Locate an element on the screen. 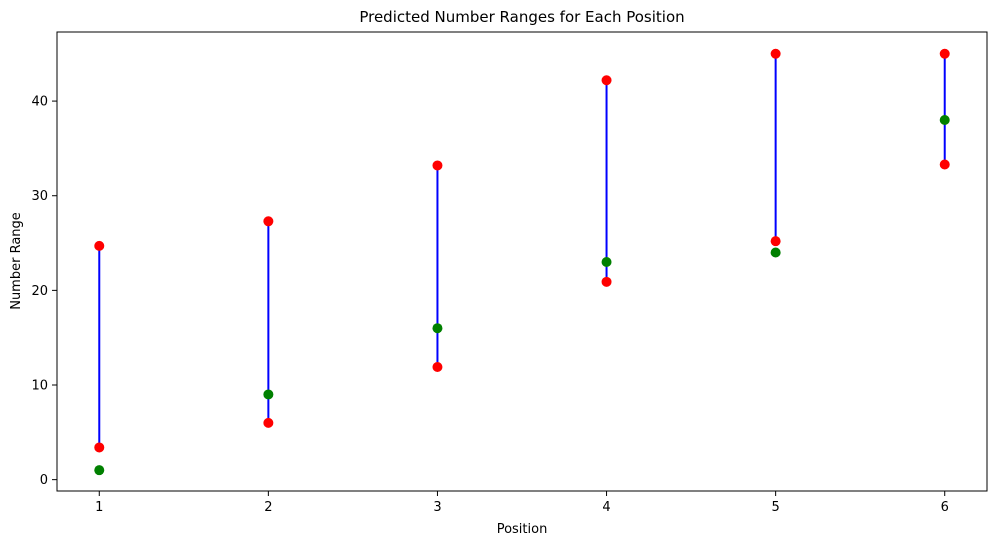 The width and height of the screenshot is (997, 545). x-axis: 1 2 3 4 5 6 is located at coordinates (522, 503).